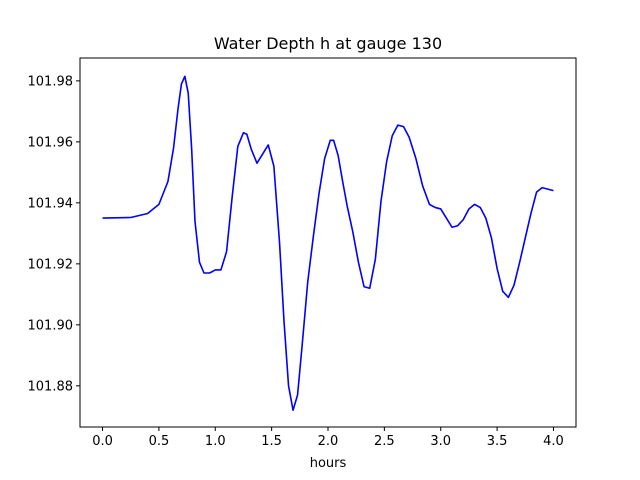  What do you see at coordinates (497, 441) in the screenshot?
I see `x-tick-label: 3.5` at bounding box center [497, 441].